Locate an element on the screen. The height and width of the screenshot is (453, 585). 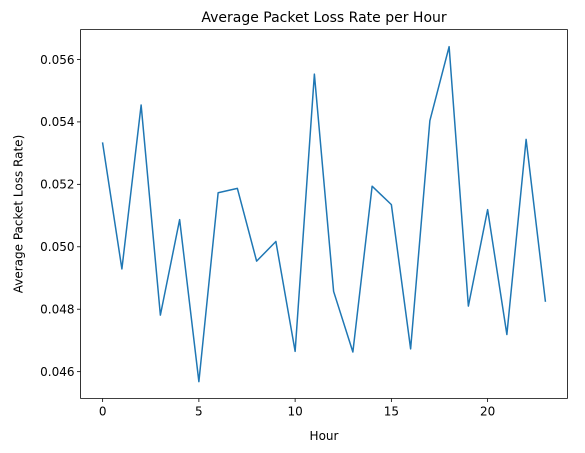
x-tick-label: 20 is located at coordinates (487, 412).